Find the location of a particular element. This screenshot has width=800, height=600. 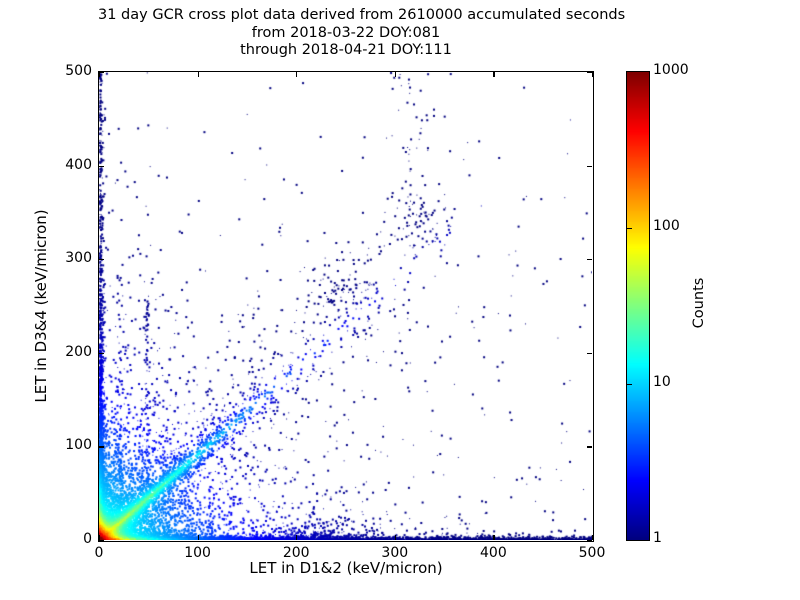

x-tick-label: 400 is located at coordinates (493, 553).